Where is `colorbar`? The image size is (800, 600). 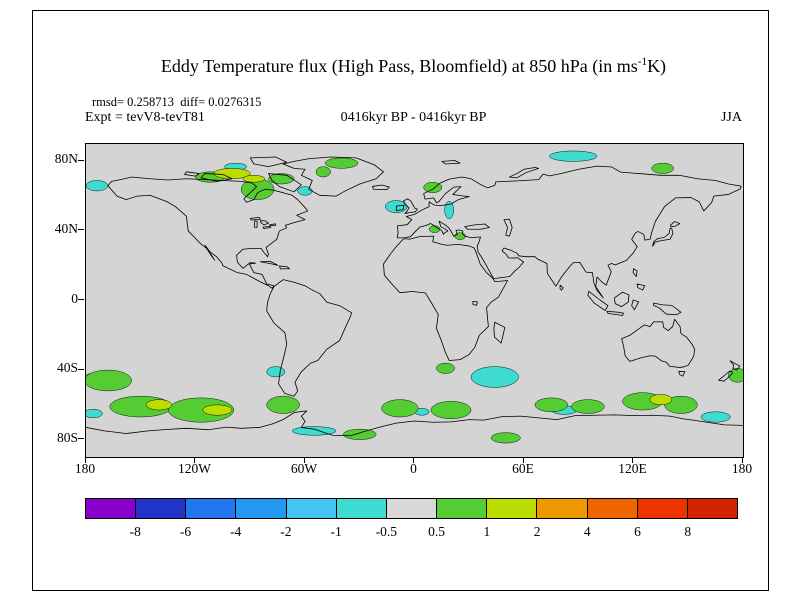
colorbar is located at coordinates (412, 508).